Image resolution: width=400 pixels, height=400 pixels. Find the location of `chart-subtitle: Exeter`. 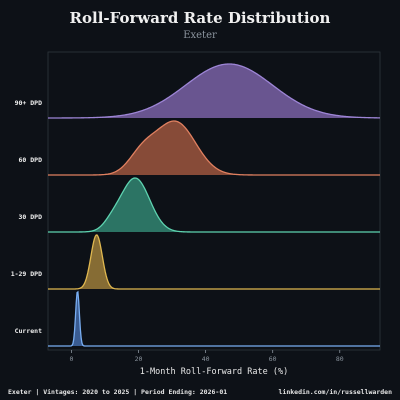

chart-subtitle: Exeter is located at coordinates (200, 35).